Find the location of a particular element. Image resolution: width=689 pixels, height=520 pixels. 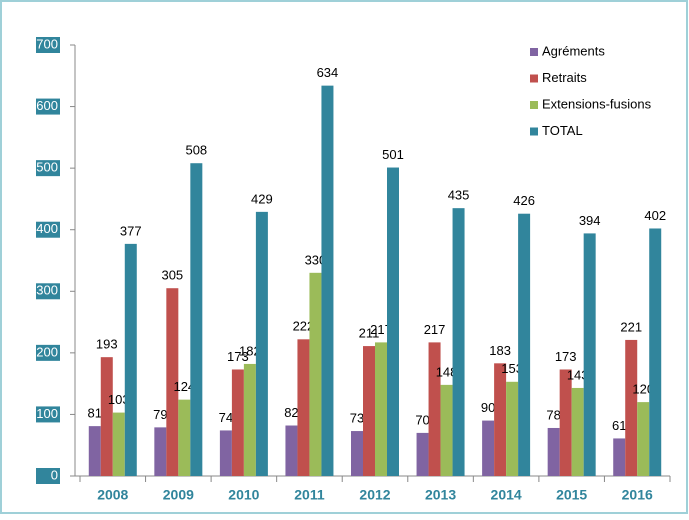

value-label: 90 is located at coordinates (488, 407).